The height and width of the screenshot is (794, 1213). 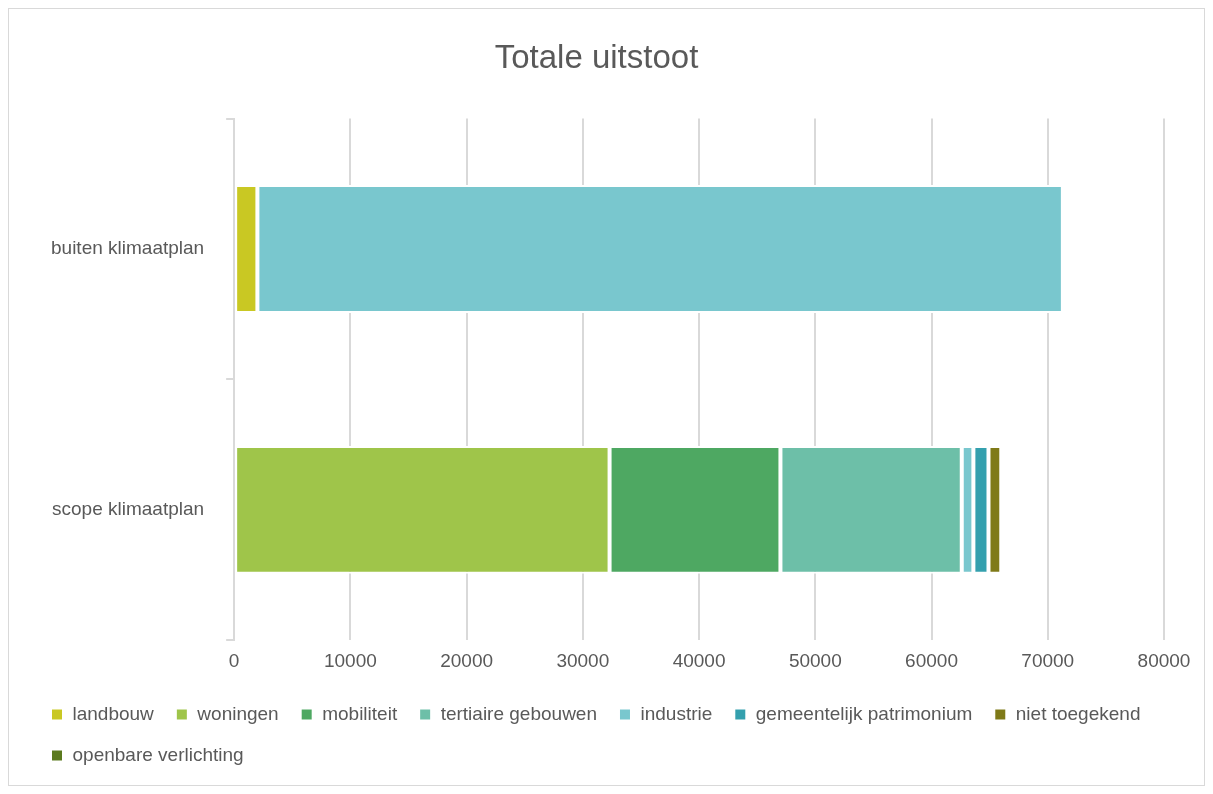 What do you see at coordinates (158, 754) in the screenshot?
I see `legend-label: openbare verlichting` at bounding box center [158, 754].